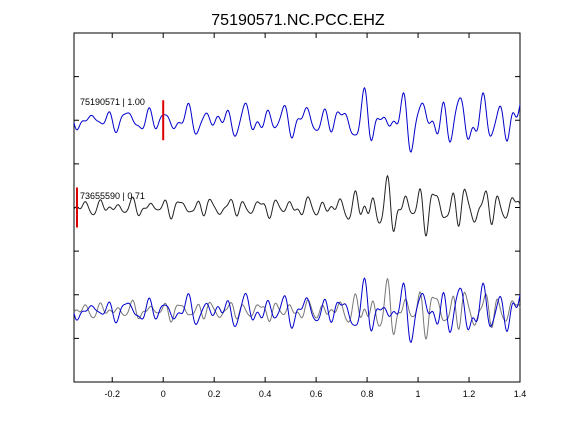  Describe the element at coordinates (163, 394) in the screenshot. I see `x-tick-label: 0` at that location.